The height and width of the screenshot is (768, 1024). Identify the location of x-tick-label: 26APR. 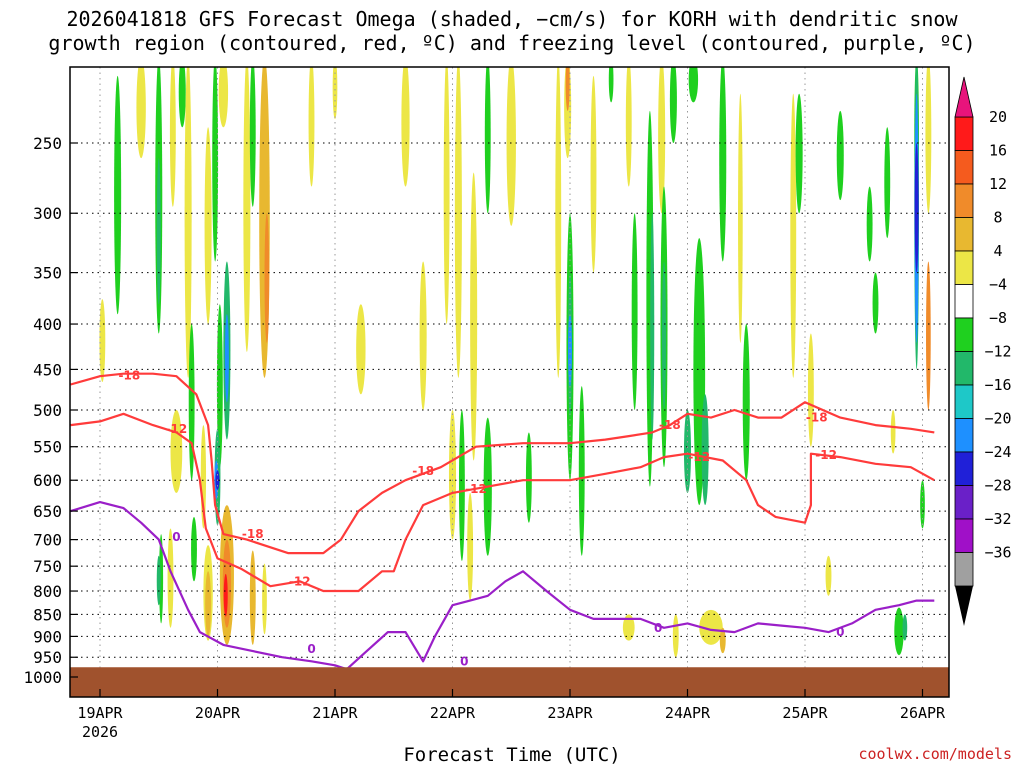
(923, 713).